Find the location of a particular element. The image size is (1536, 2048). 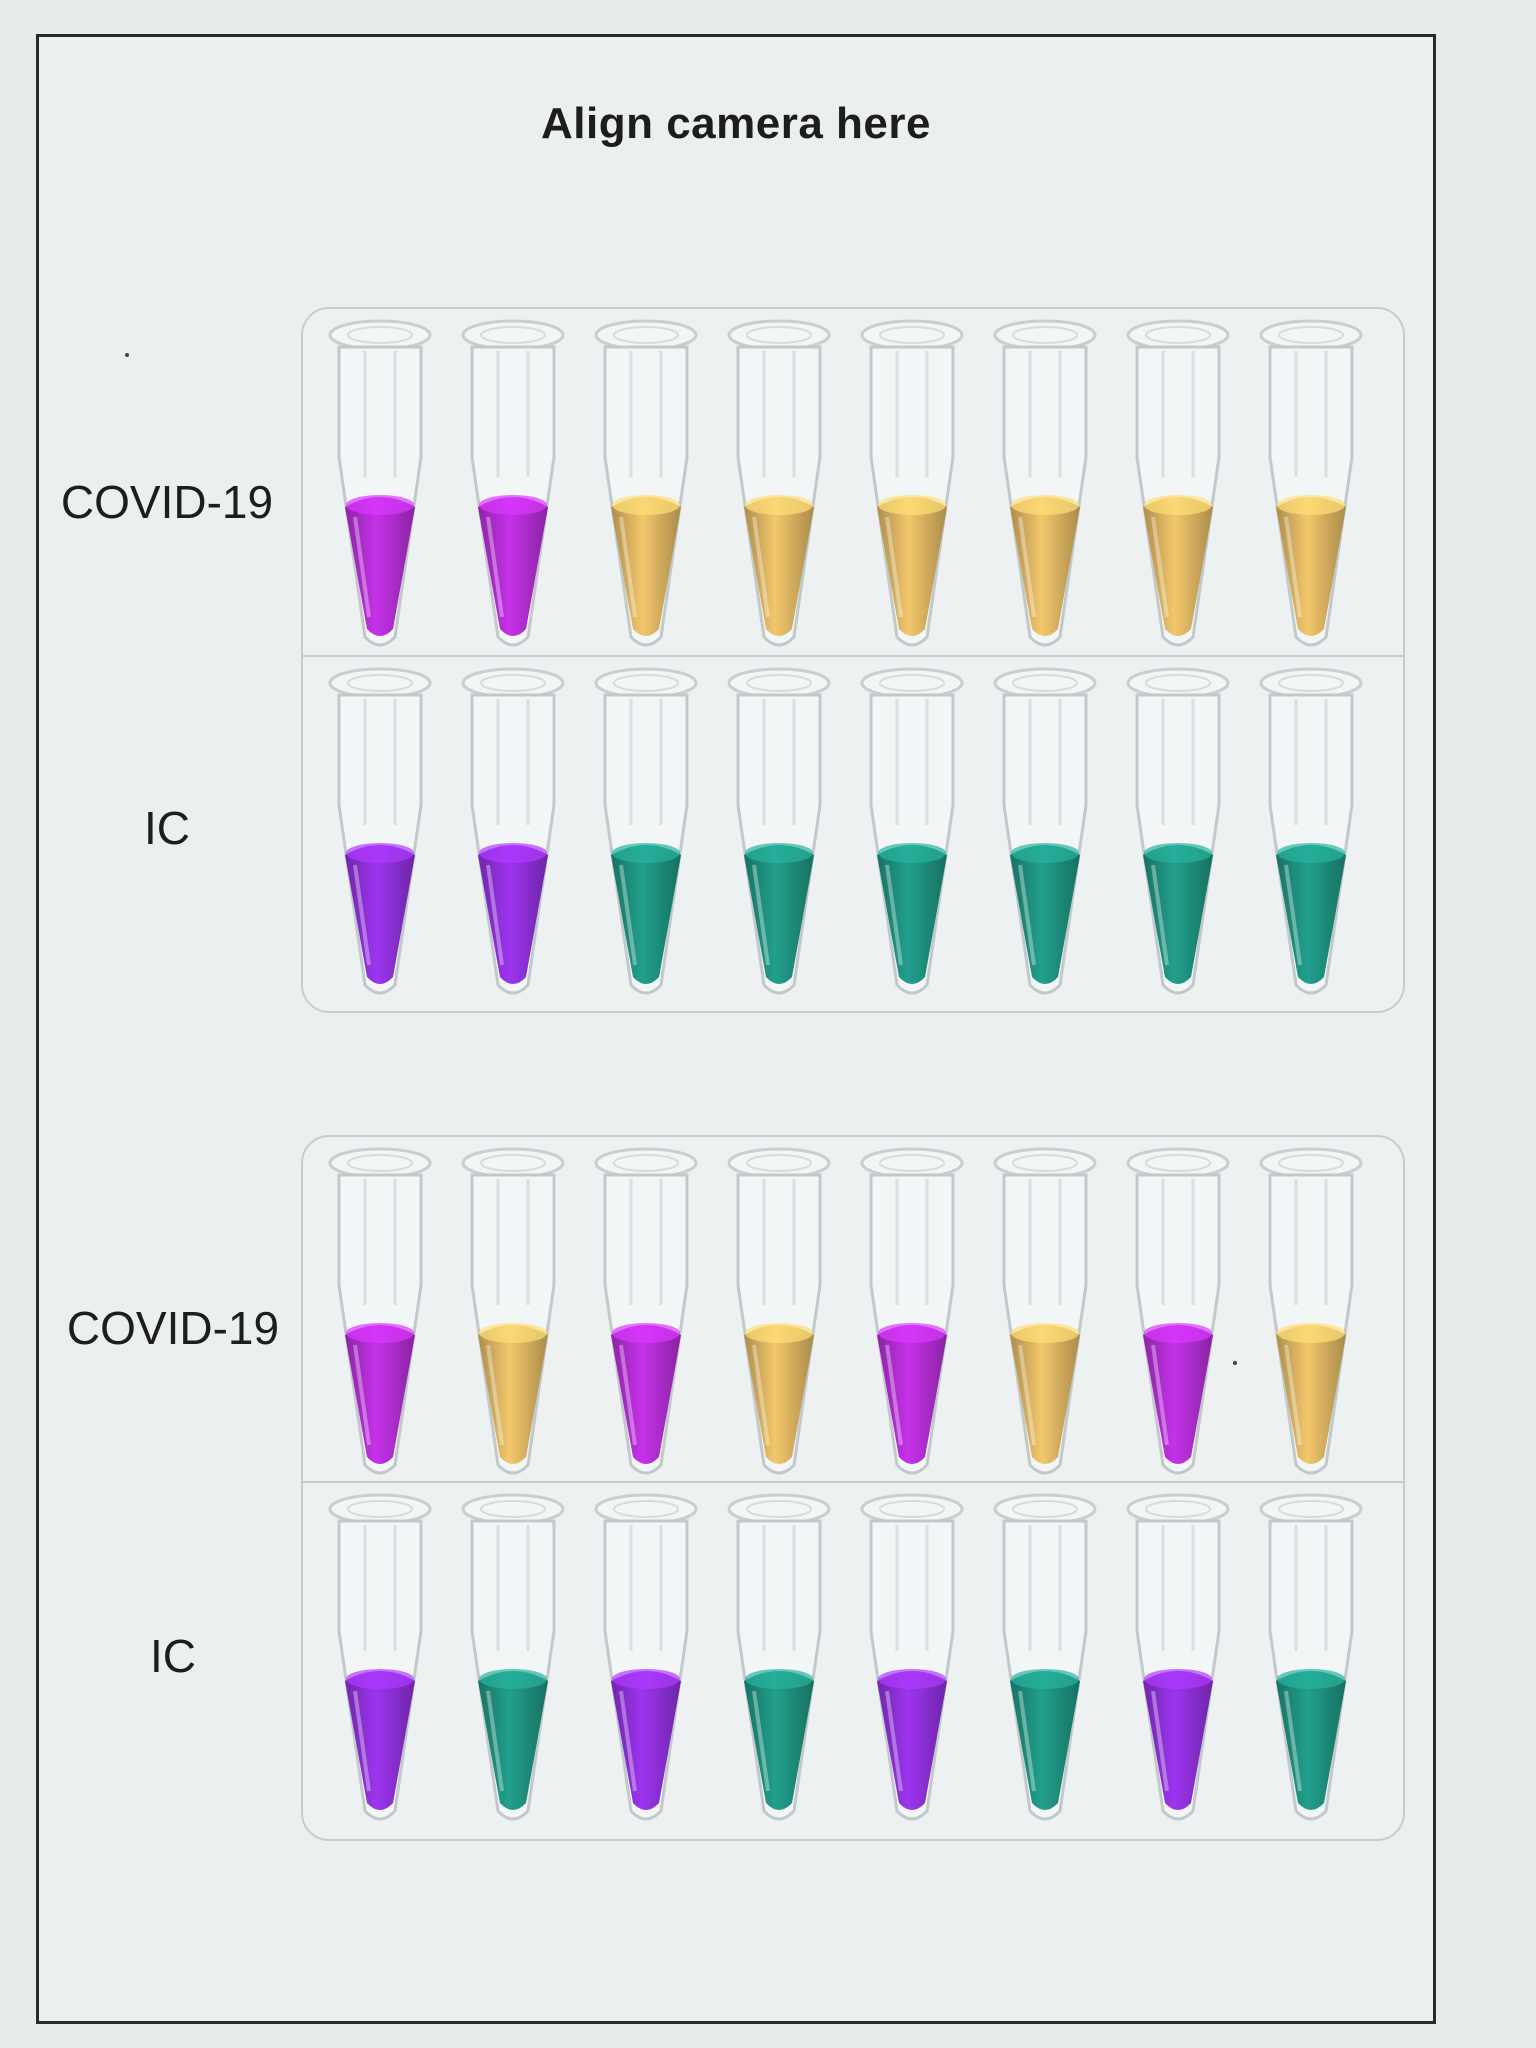

row-label-covid-2: COVID-19 is located at coordinates (173, 1328).